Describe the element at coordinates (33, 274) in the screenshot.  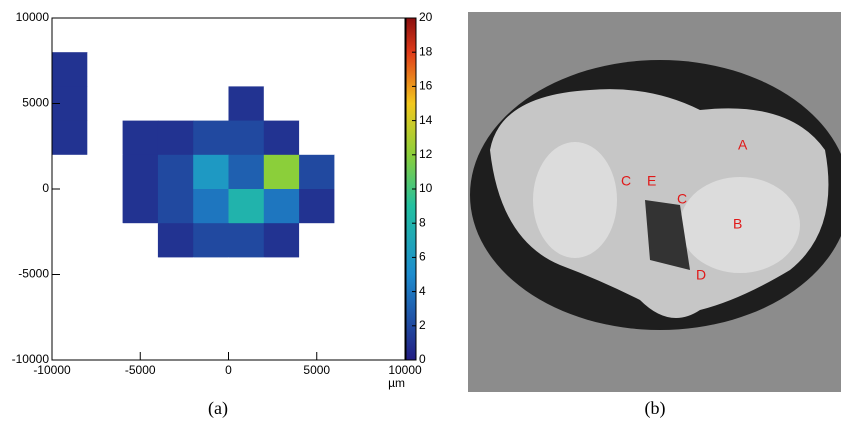
I see `y-tick-label: -5000` at that location.